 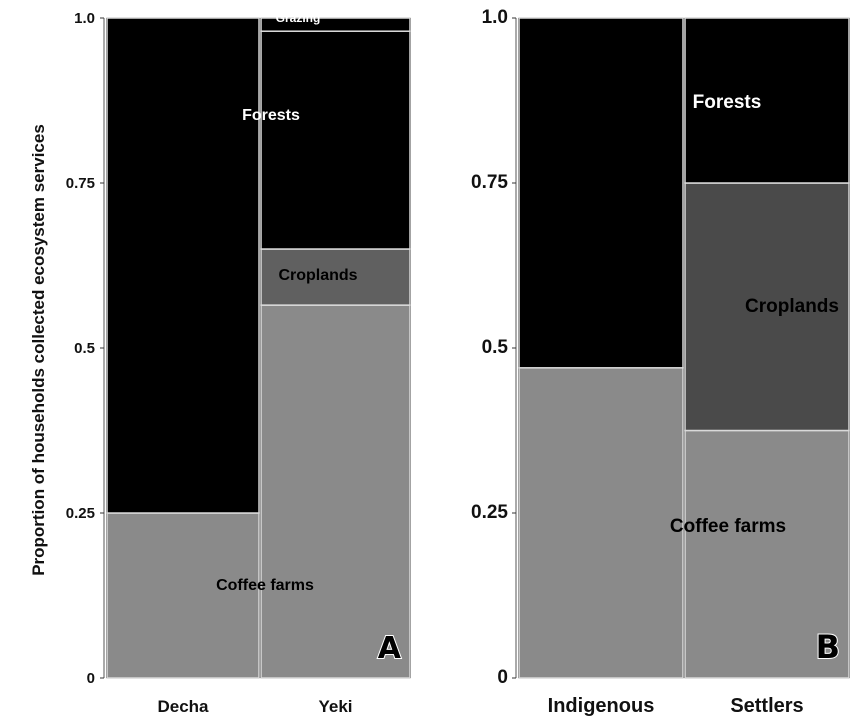 What do you see at coordinates (183, 265) in the screenshot?
I see `segment-forests-decha` at bounding box center [183, 265].